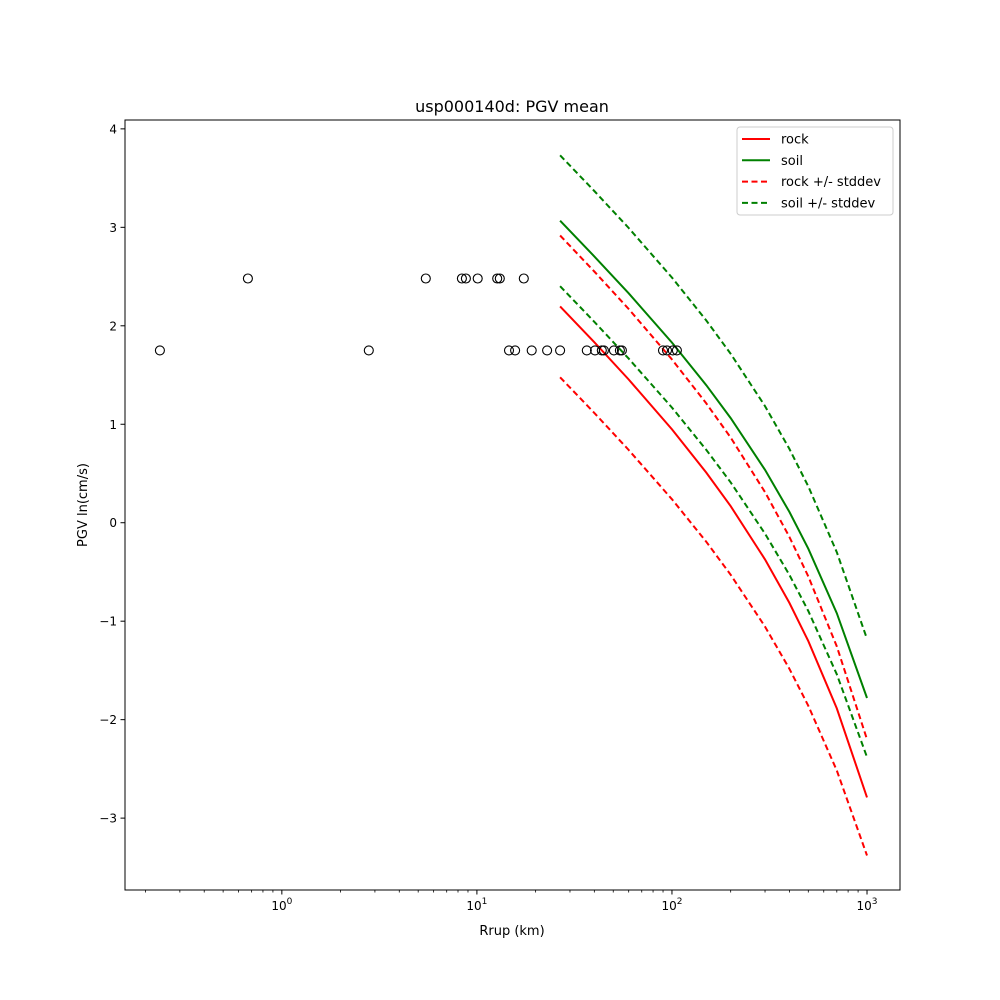 This screenshot has width=1000, height=1000. What do you see at coordinates (113, 326) in the screenshot?
I see `y-tick-label: 2` at bounding box center [113, 326].